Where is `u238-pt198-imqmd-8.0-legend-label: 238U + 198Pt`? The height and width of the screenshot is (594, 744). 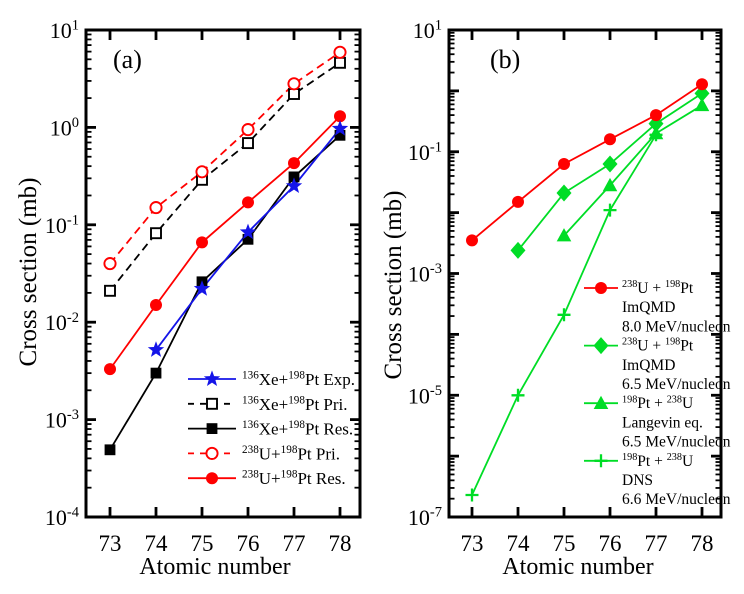 u238-pt198-imqmd-8.0-legend-label: 238U + 198Pt is located at coordinates (658, 288).